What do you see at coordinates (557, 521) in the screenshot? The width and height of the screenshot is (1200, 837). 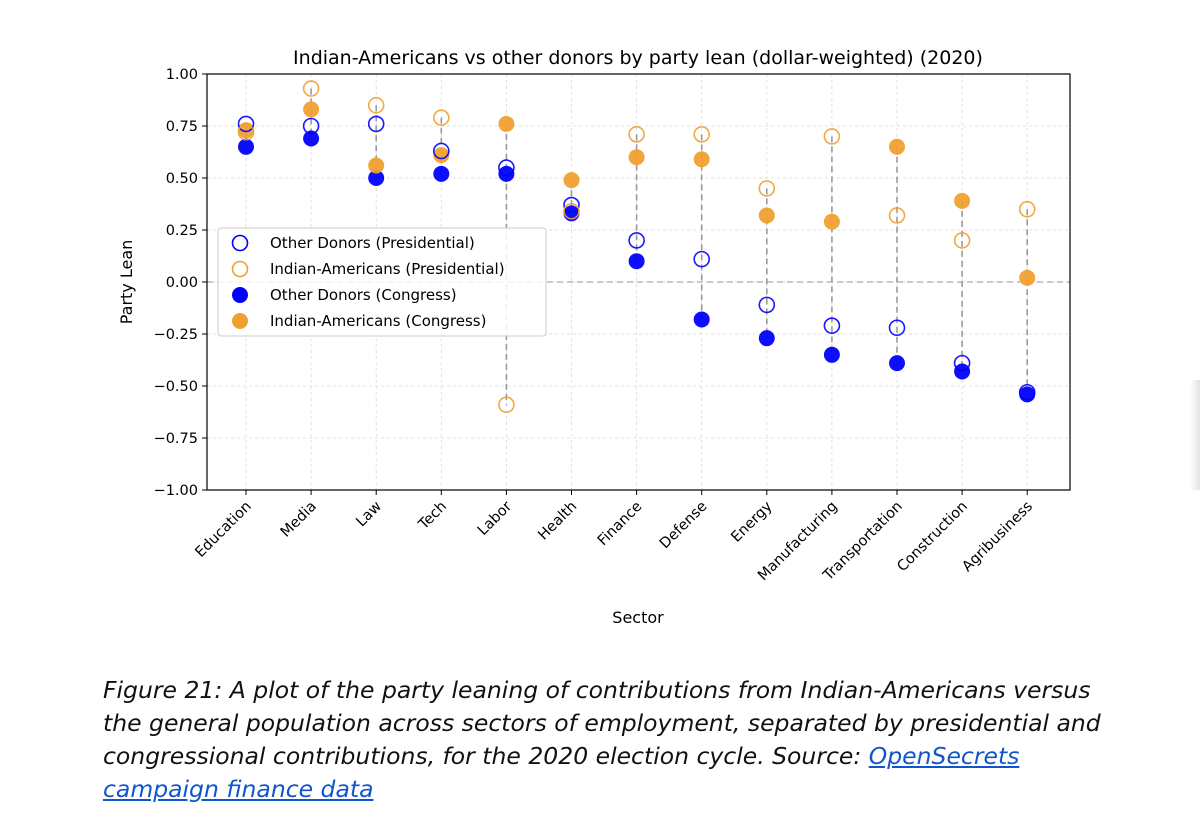 I see `x-tick-label: Health` at bounding box center [557, 521].